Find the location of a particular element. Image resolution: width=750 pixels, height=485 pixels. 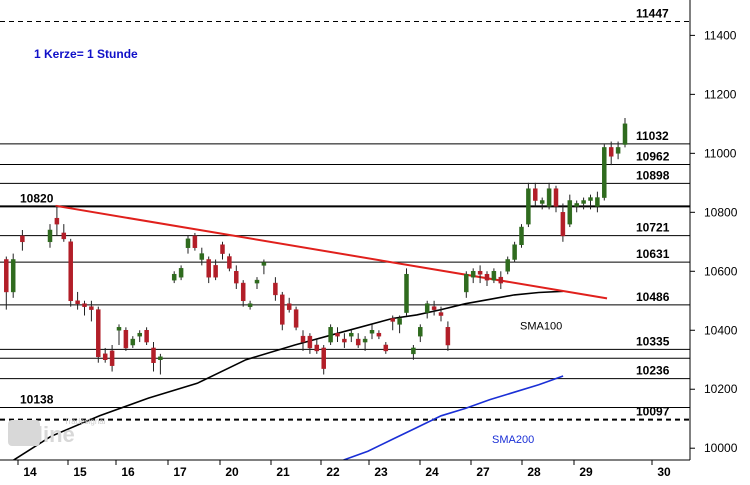

level-label-11032: 11032 is located at coordinates (652, 136).